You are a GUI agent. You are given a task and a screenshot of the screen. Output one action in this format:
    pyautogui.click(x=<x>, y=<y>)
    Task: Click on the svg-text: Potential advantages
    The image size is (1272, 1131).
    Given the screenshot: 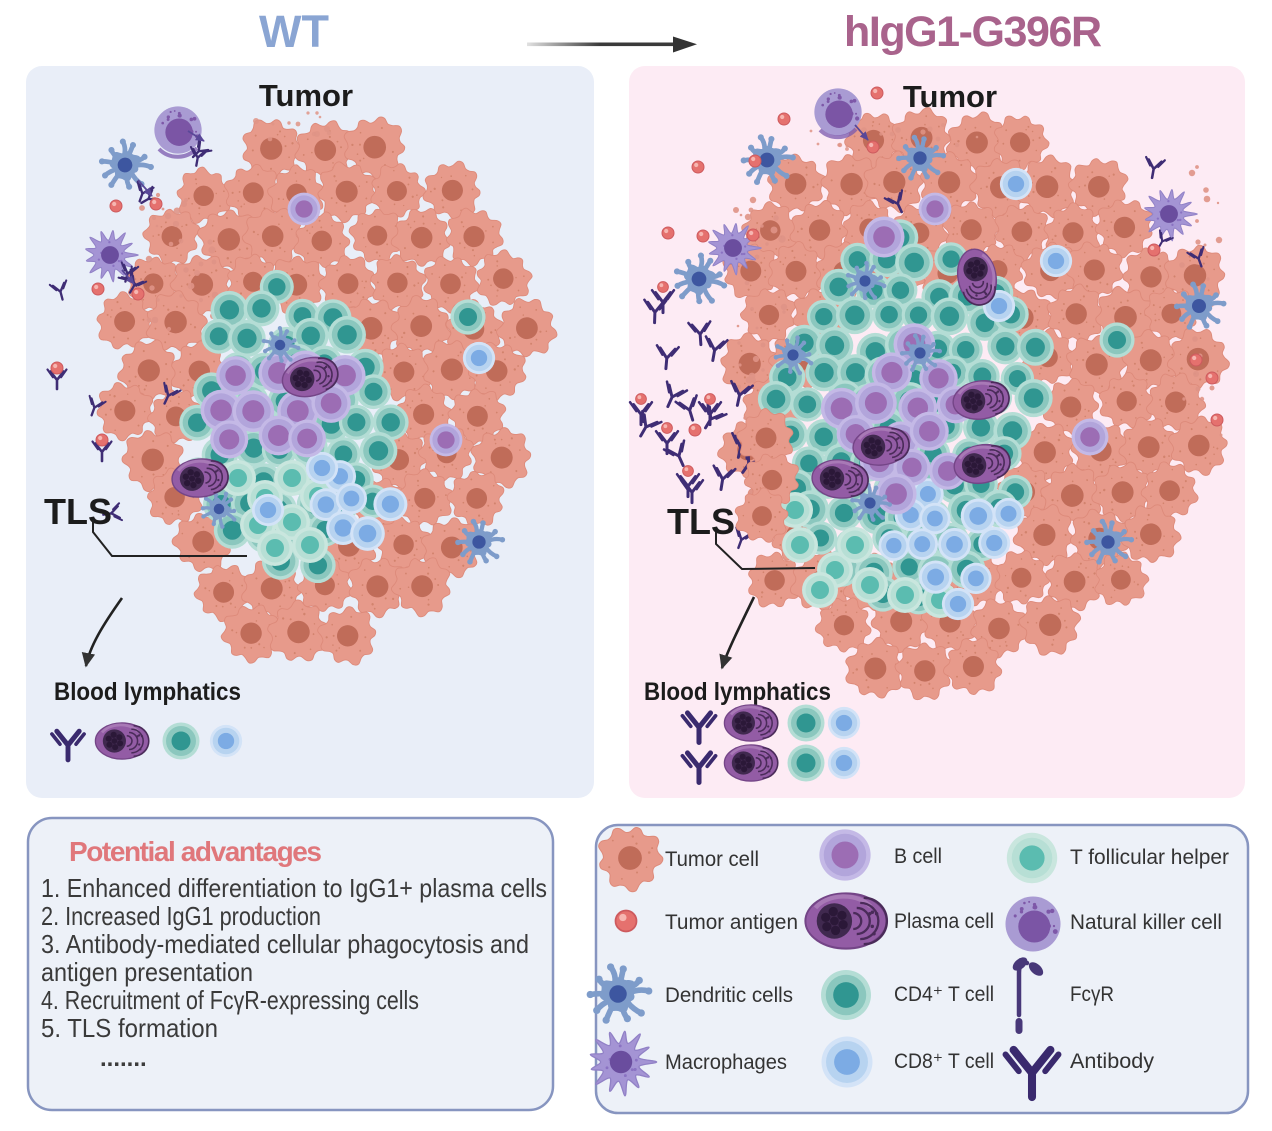 What is the action you would take?
    pyautogui.click(x=195, y=851)
    